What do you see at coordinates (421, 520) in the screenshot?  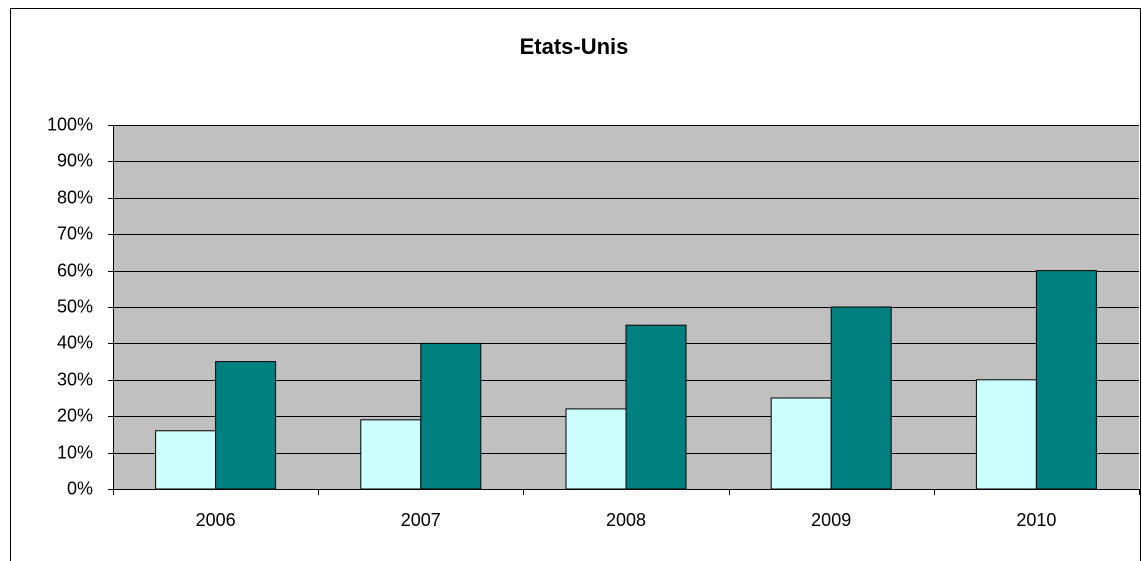 I see `x-tick-label: 2007` at bounding box center [421, 520].